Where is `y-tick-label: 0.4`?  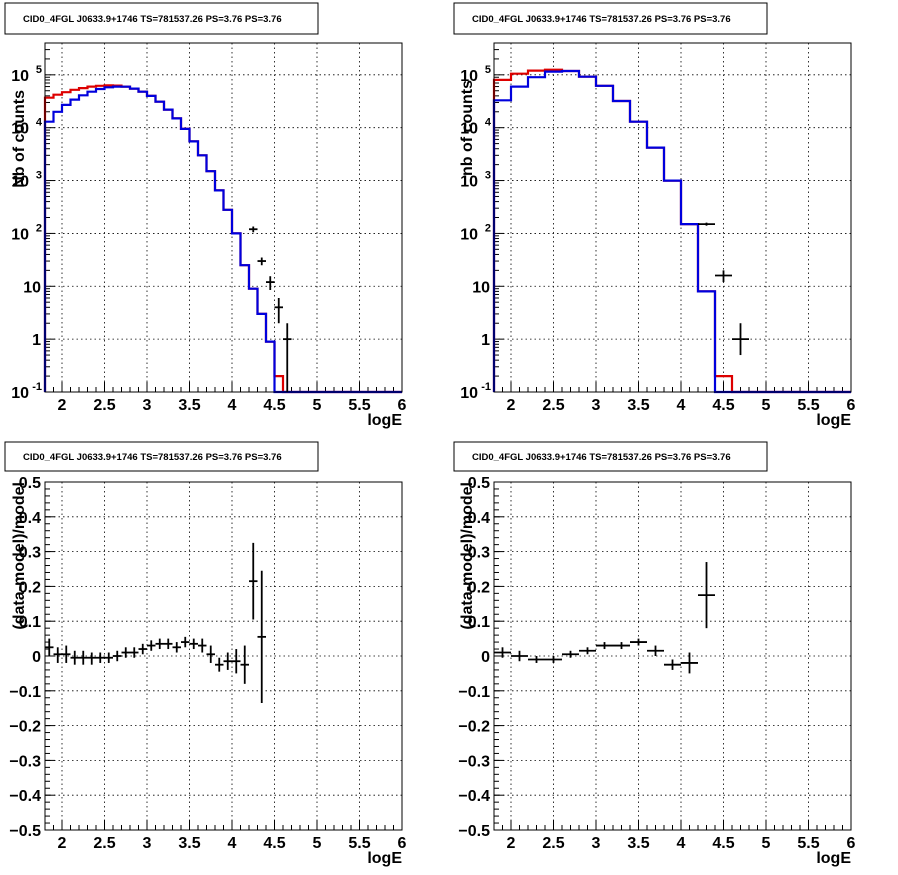
y-tick-label: 0.4 is located at coordinates (30, 518).